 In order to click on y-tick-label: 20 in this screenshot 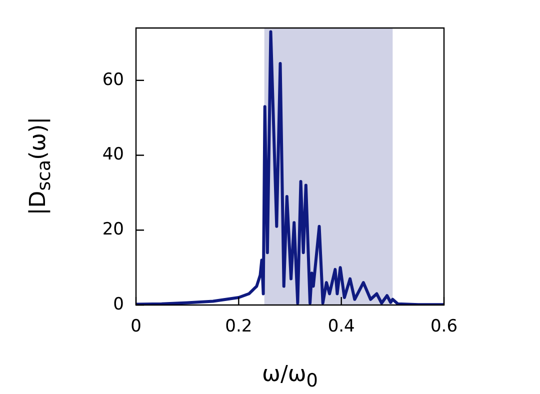, I will do `click(113, 230)`.